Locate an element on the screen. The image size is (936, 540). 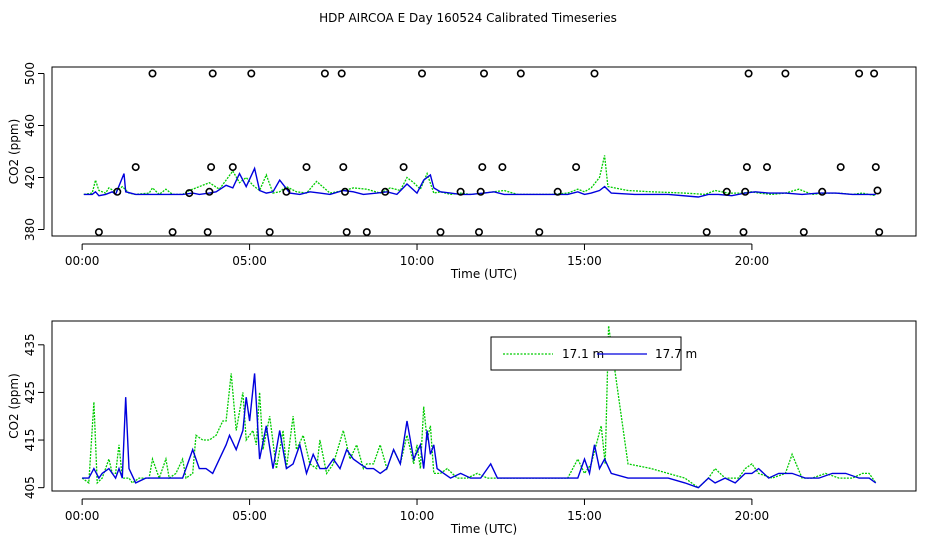
top-y-axis: 380 420 460 500 is located at coordinates (34, 151).